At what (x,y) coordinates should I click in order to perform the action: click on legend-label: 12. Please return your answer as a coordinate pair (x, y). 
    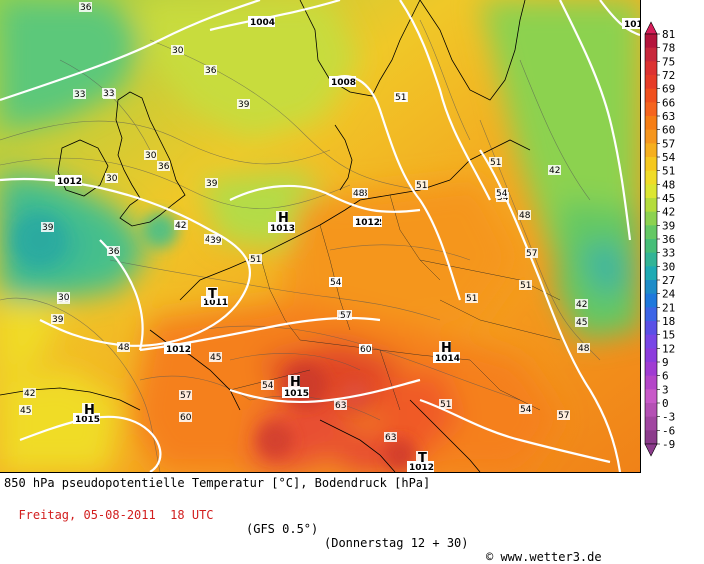
    Looking at the image, I should click on (668, 348).